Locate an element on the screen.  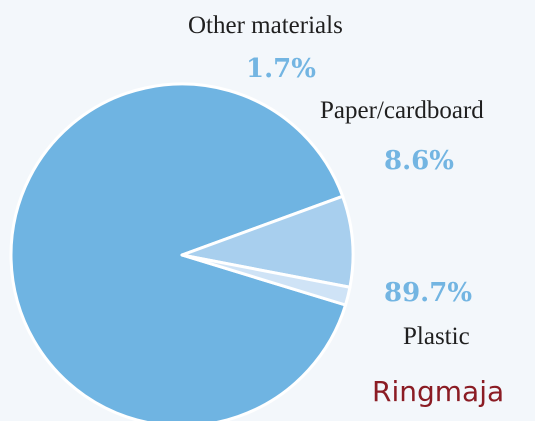
slice-paper-cardboard is located at coordinates (267, 241).